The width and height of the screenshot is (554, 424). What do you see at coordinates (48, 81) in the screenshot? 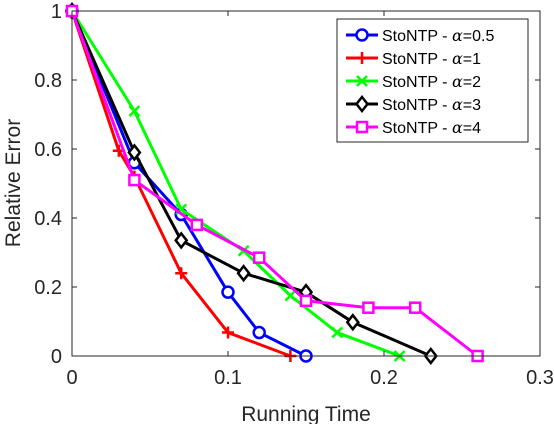
I see `y-tick-label: 0.8` at bounding box center [48, 81].